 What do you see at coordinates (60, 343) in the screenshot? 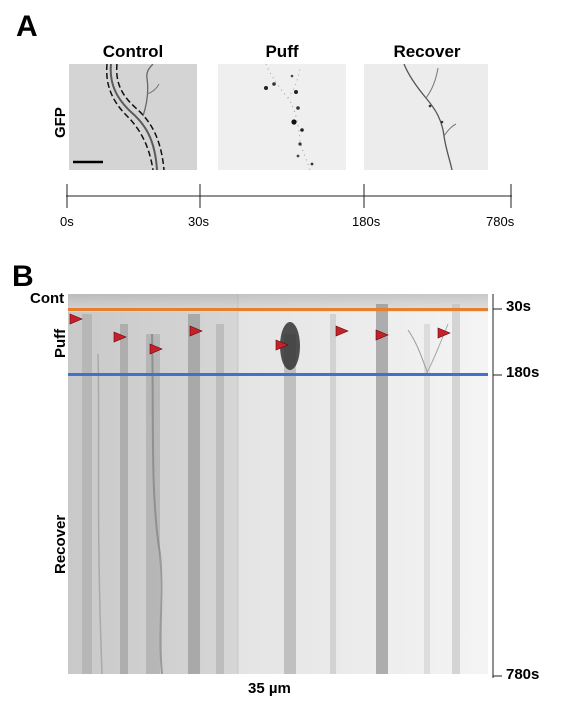
I see `puff-row-label: Puff` at bounding box center [60, 343].